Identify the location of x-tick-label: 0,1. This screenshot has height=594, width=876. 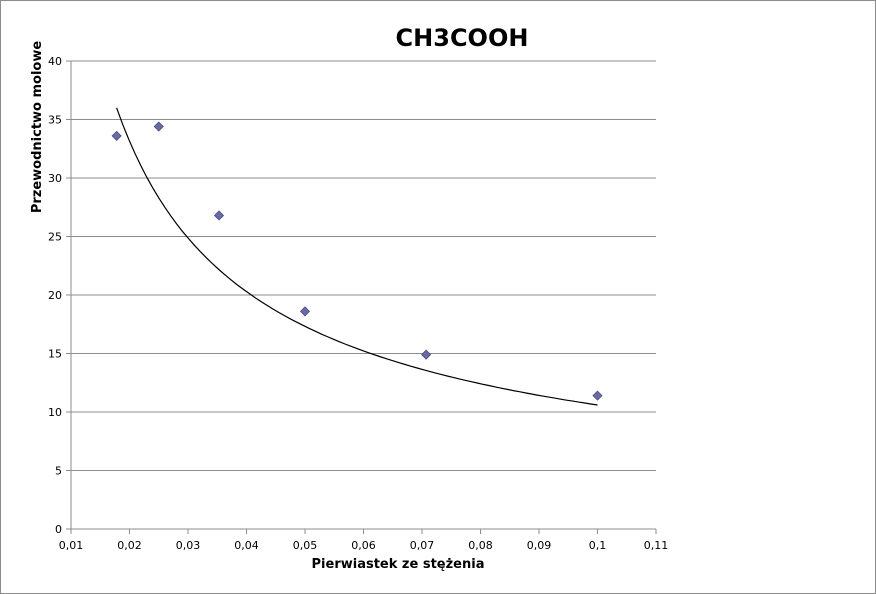
(598, 545).